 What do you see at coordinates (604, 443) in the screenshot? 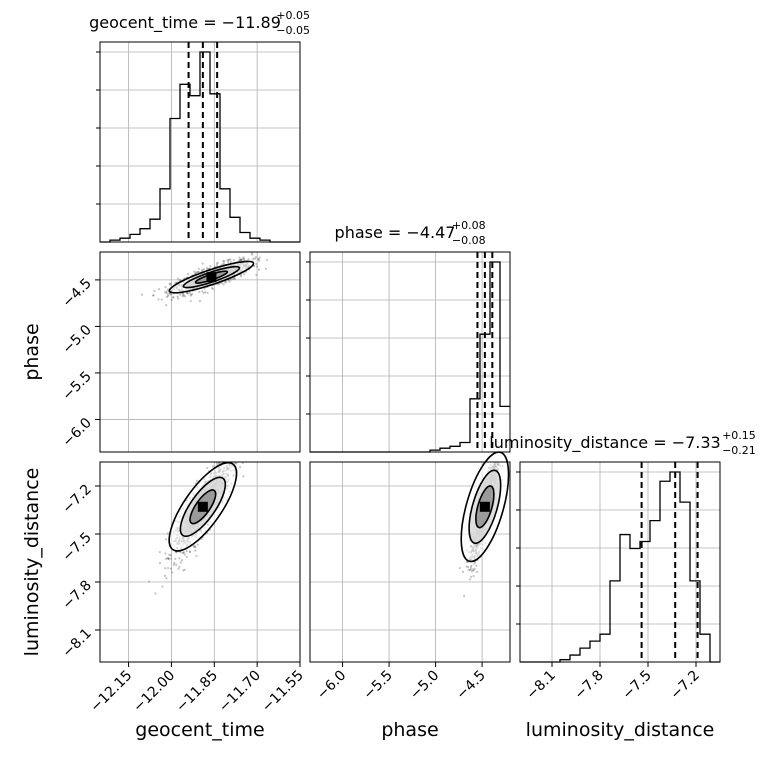
I see `title-luminosity_distance: luminosity_distance = −7.33` at bounding box center [604, 443].